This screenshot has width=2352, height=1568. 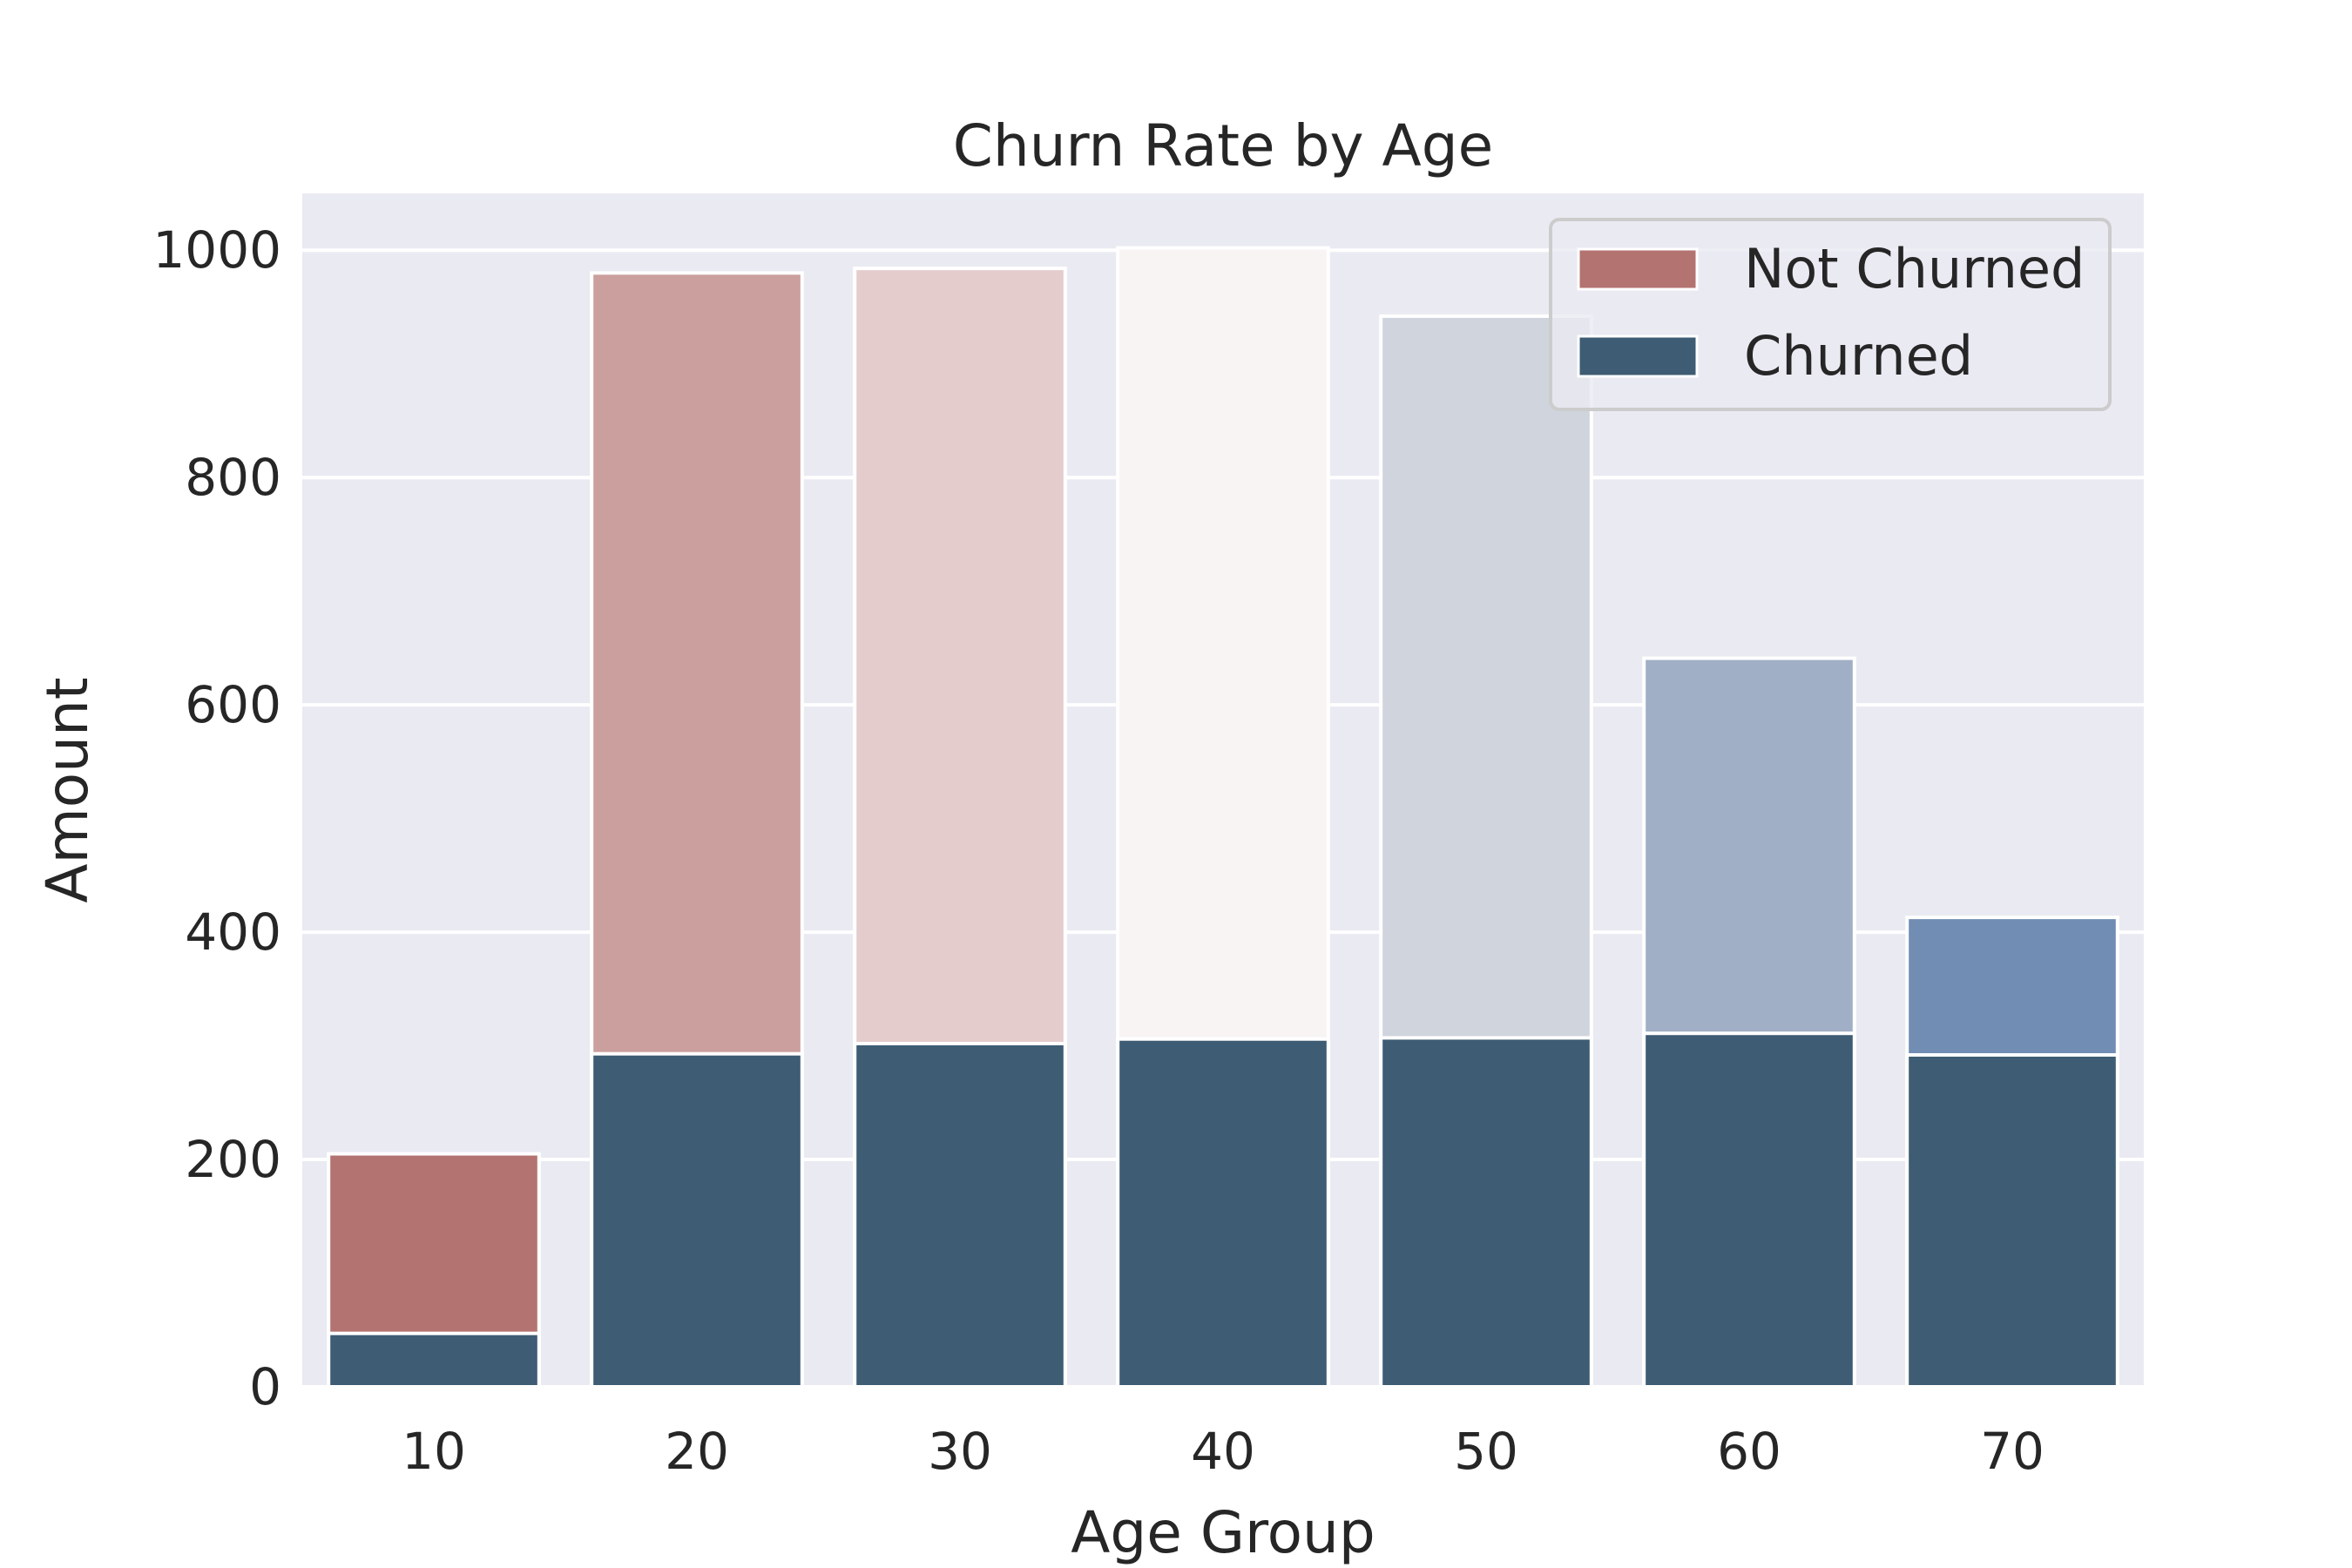 I want to click on y-tick-0: 0, so click(x=265, y=1386).